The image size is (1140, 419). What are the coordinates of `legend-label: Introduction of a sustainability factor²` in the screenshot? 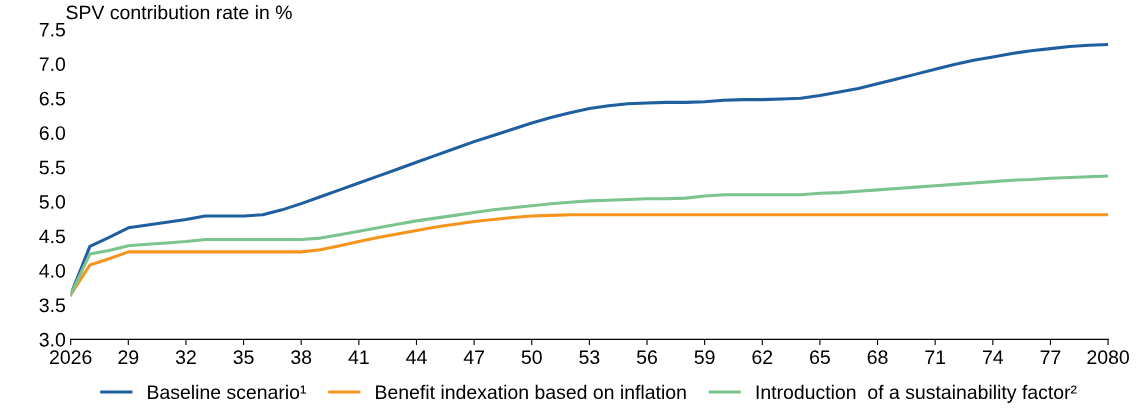 It's located at (916, 393).